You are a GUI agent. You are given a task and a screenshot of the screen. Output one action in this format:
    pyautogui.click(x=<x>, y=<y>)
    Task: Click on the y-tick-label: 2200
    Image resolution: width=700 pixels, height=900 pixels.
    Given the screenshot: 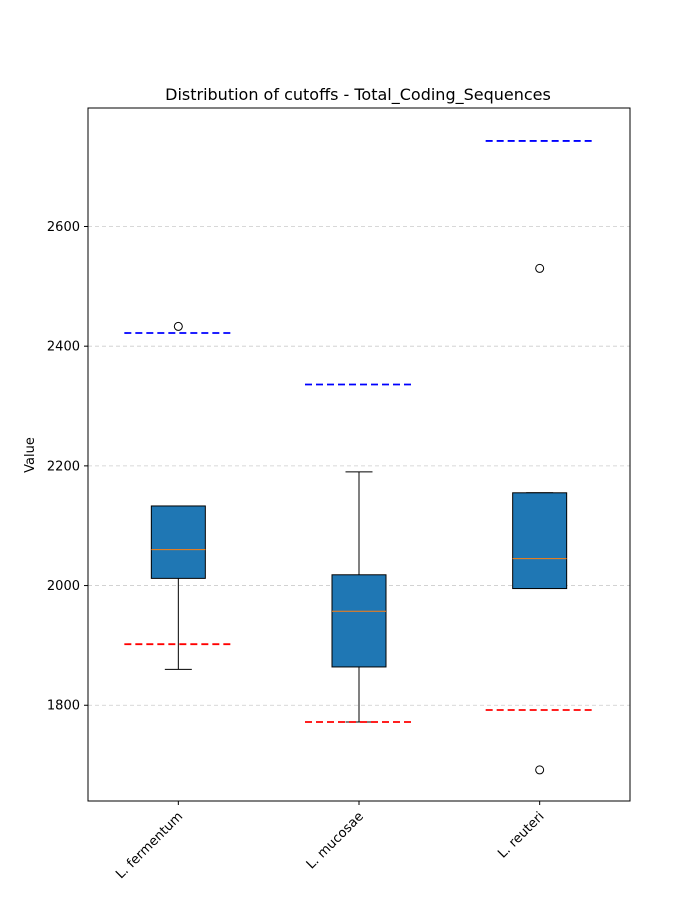 What is the action you would take?
    pyautogui.click(x=63, y=466)
    